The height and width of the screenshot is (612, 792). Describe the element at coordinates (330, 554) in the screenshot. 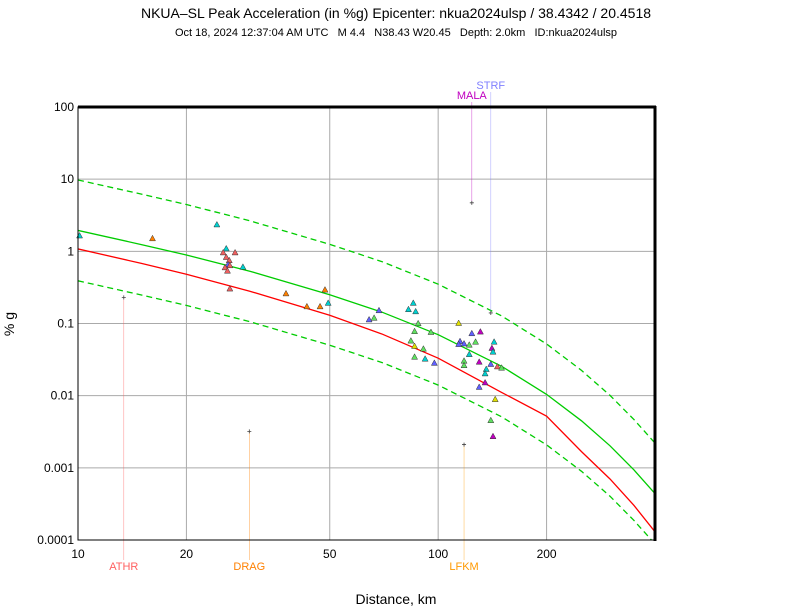

I see `x-tick-label: 50` at that location.